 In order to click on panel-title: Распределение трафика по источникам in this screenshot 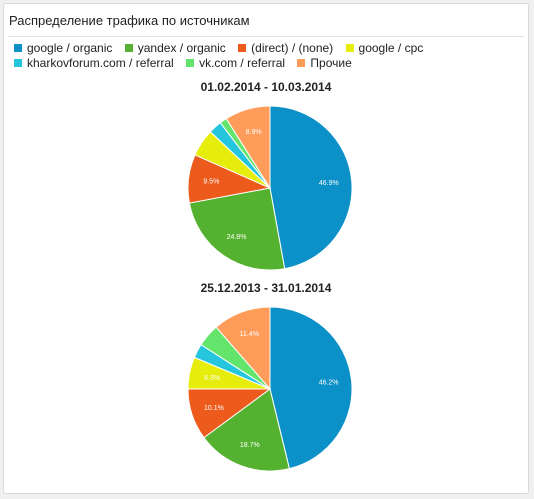, I will do `click(129, 20)`.